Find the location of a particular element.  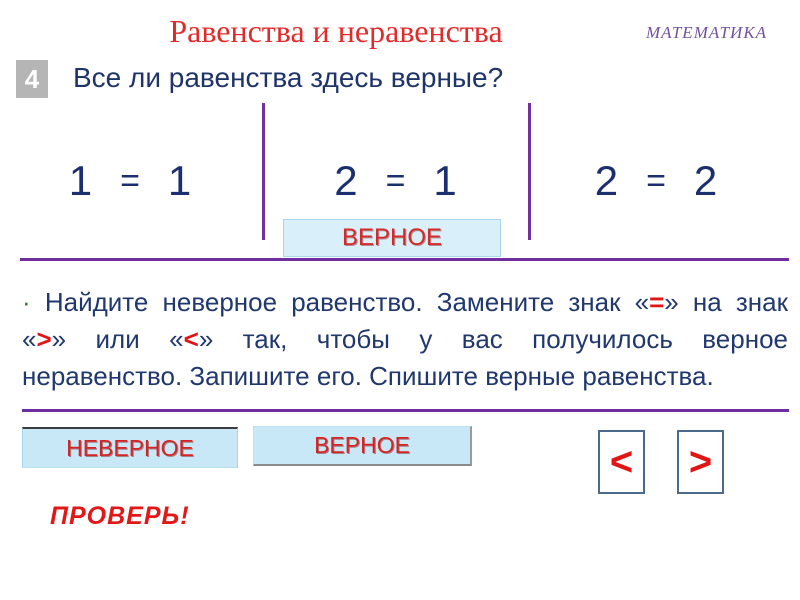

less-sign-box: < is located at coordinates (621, 462).